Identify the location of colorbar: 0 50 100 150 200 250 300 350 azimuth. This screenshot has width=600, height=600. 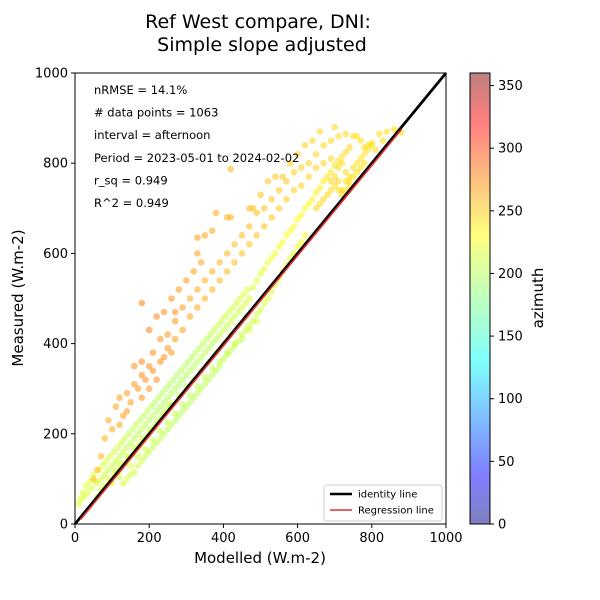
(508, 302).